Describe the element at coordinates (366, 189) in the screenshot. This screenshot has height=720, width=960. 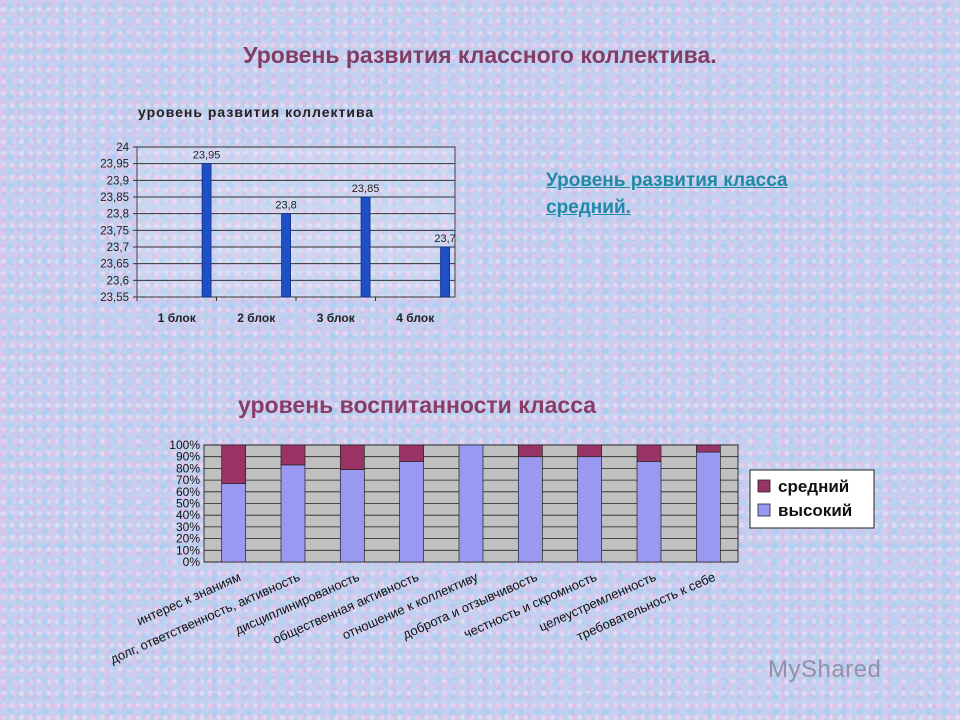
I see `chart1-data-label: 23,85` at that location.